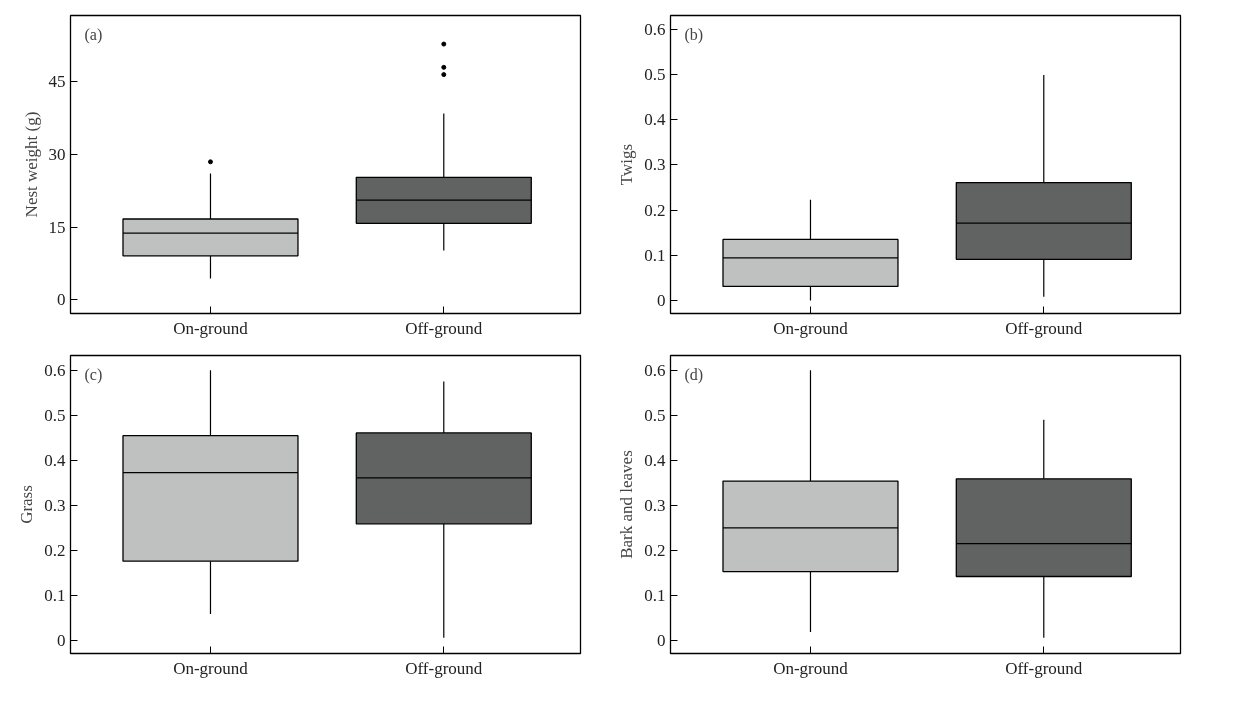 Image resolution: width=1234 pixels, height=720 pixels. Describe the element at coordinates (627, 164) in the screenshot. I see `y-axis-title: Twigs` at that location.